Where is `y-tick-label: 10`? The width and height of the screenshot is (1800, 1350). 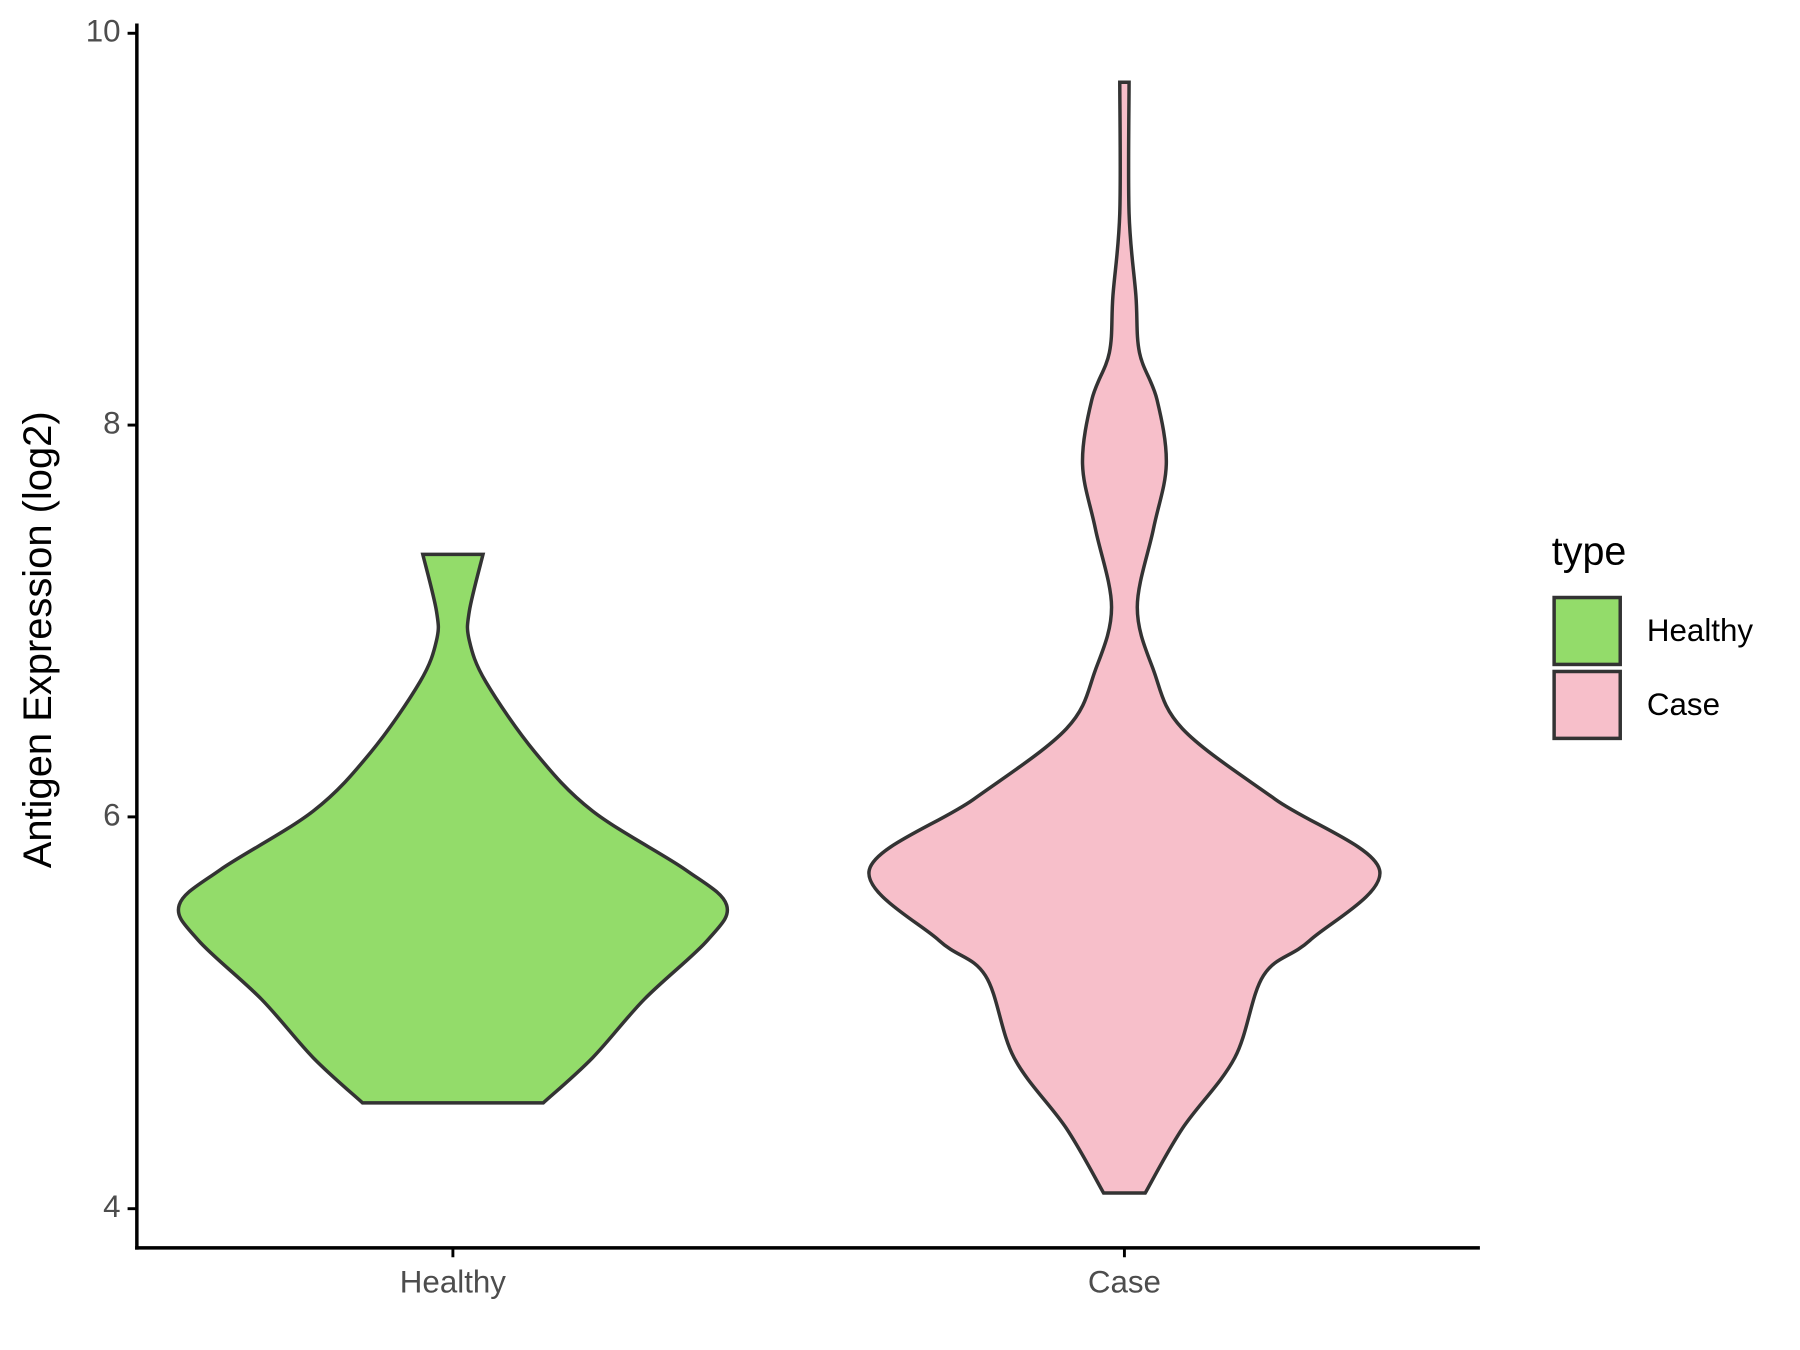 y-tick-label: 10 is located at coordinates (103, 30).